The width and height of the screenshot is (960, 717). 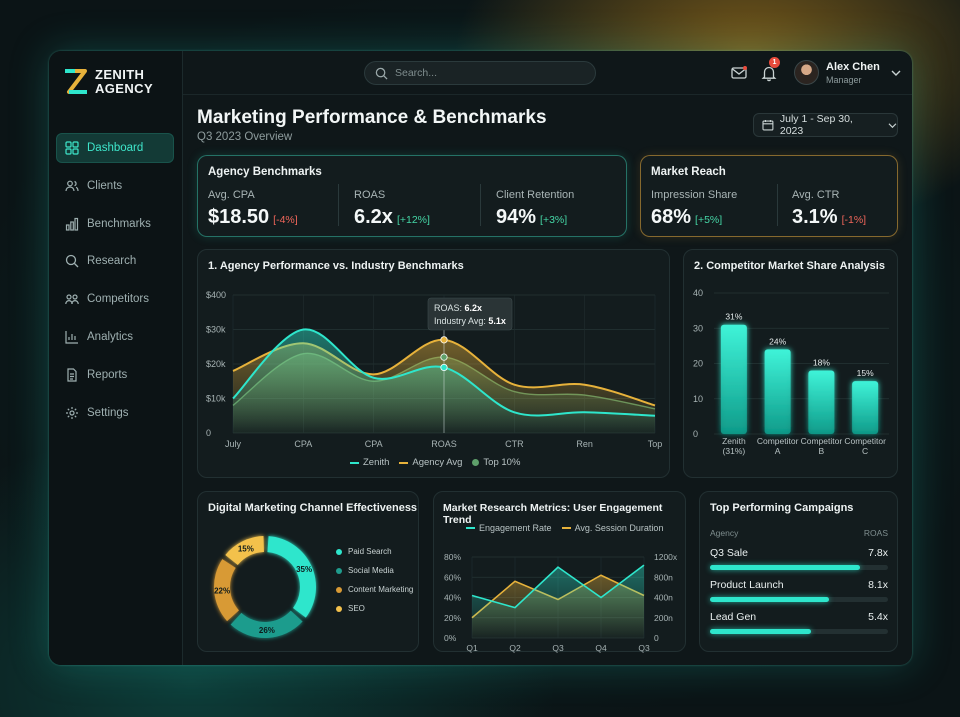 I want to click on x-tick-label: B, so click(x=822, y=451).